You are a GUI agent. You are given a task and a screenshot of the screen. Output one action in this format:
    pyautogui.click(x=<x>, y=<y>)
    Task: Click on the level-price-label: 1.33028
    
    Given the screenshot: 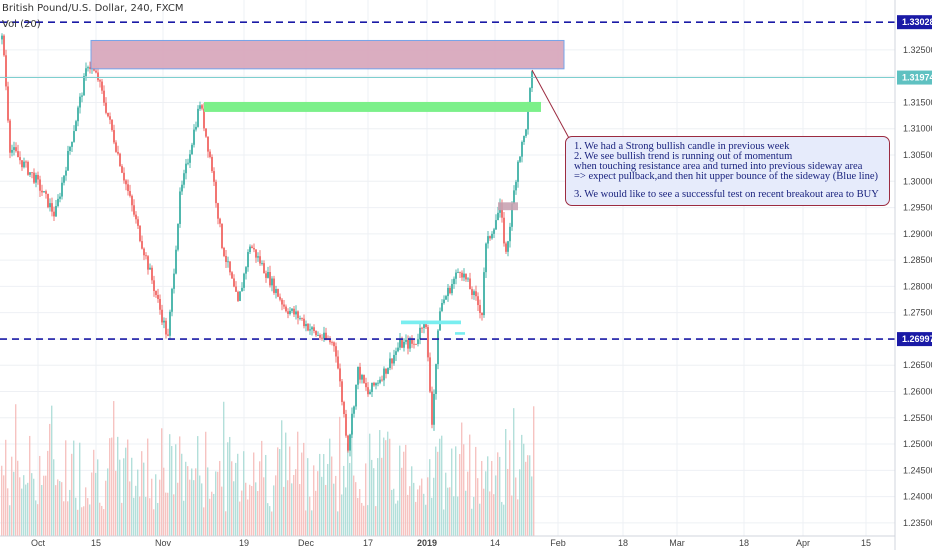 What is the action you would take?
    pyautogui.click(x=917, y=22)
    